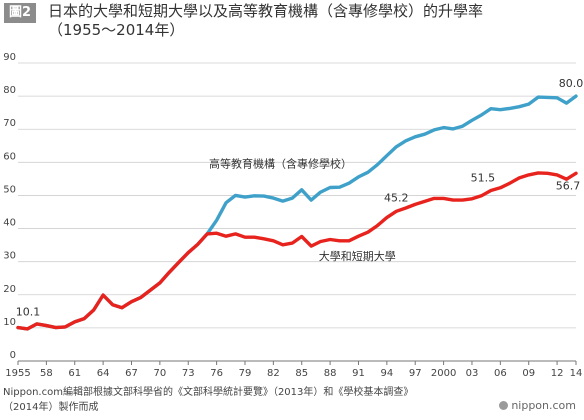 The image size is (584, 420). What do you see at coordinates (9, 206) in the screenshot?
I see `y-axis-ticks: 0 10 20 30 40 50 60 70 80 90` at bounding box center [9, 206].